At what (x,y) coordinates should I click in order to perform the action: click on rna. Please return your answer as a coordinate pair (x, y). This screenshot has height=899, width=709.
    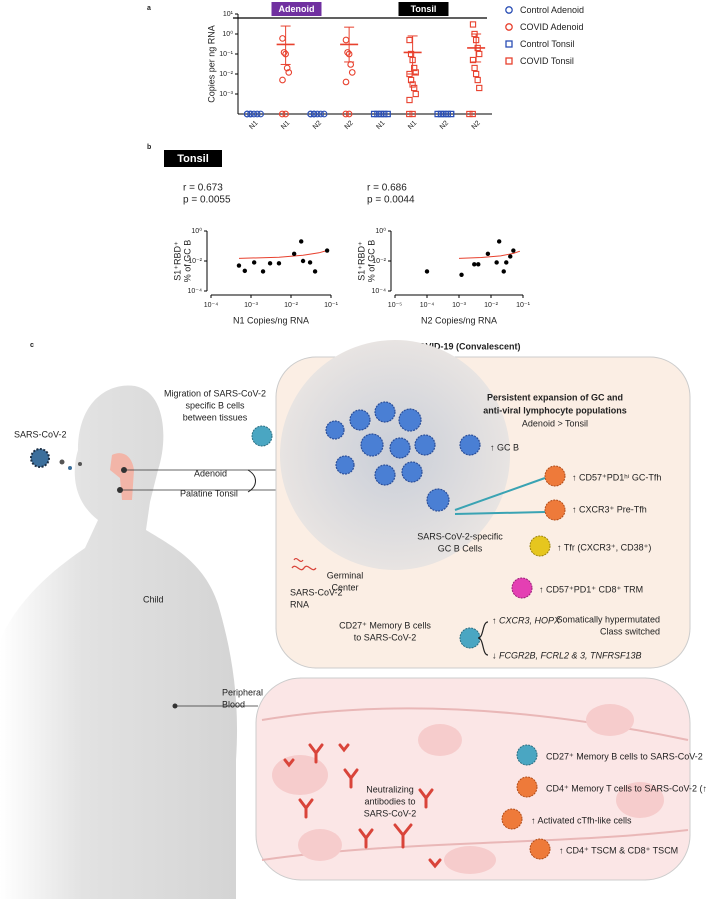
    Looking at the image, I should click on (304, 564).